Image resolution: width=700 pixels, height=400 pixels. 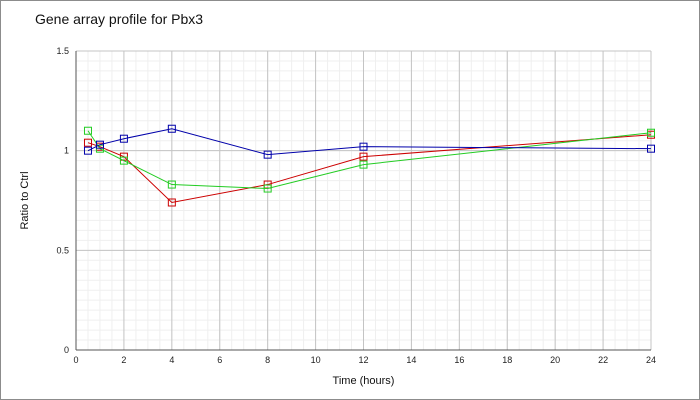 What do you see at coordinates (66, 151) in the screenshot?
I see `y-tick-label: 1` at bounding box center [66, 151].